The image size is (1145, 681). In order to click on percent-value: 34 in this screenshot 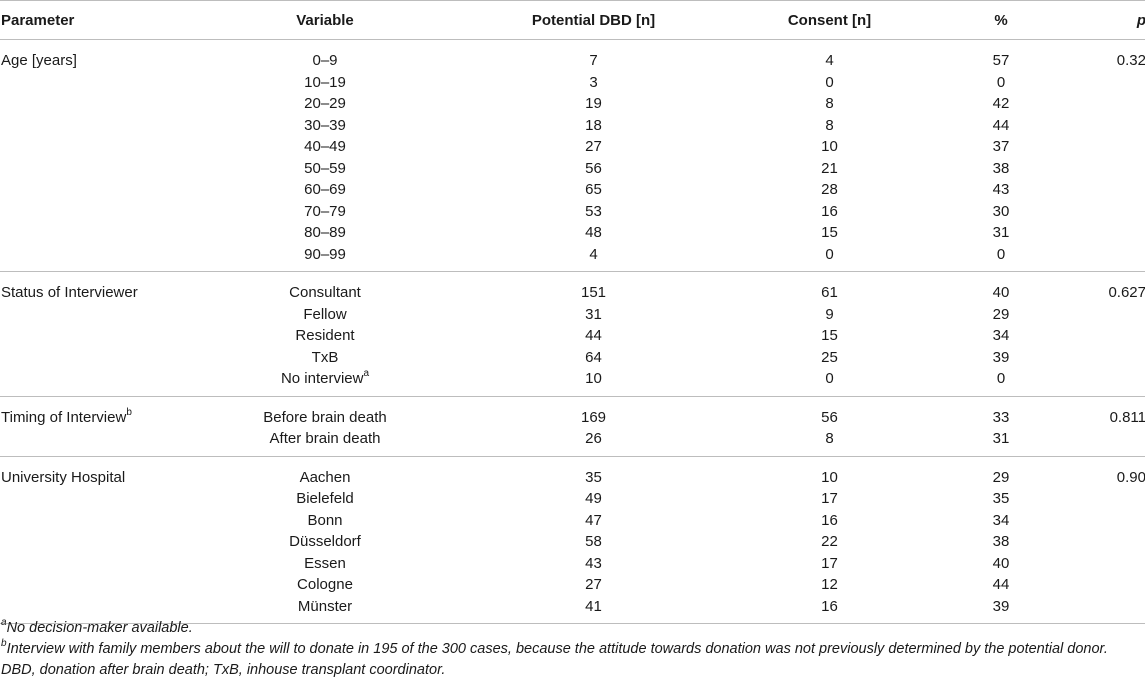, I will do `click(1001, 520)`.